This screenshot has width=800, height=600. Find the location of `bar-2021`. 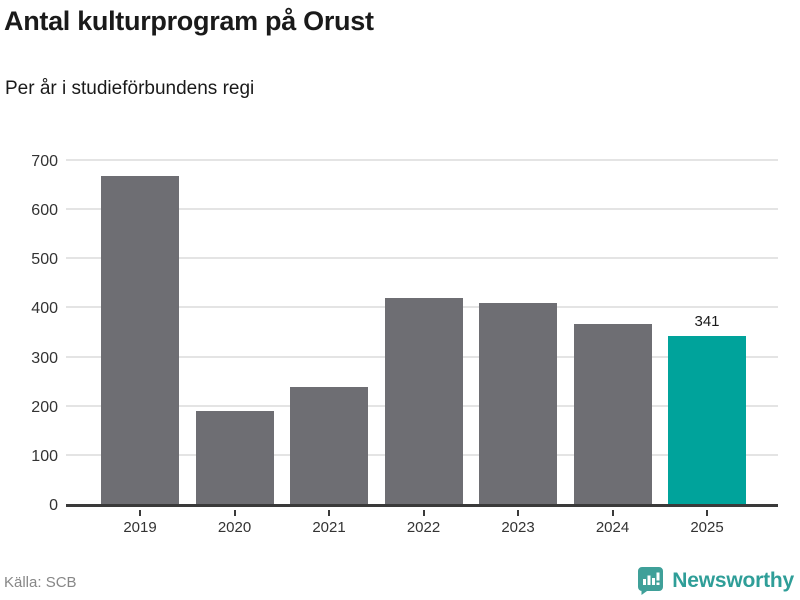

bar-2021 is located at coordinates (329, 445).